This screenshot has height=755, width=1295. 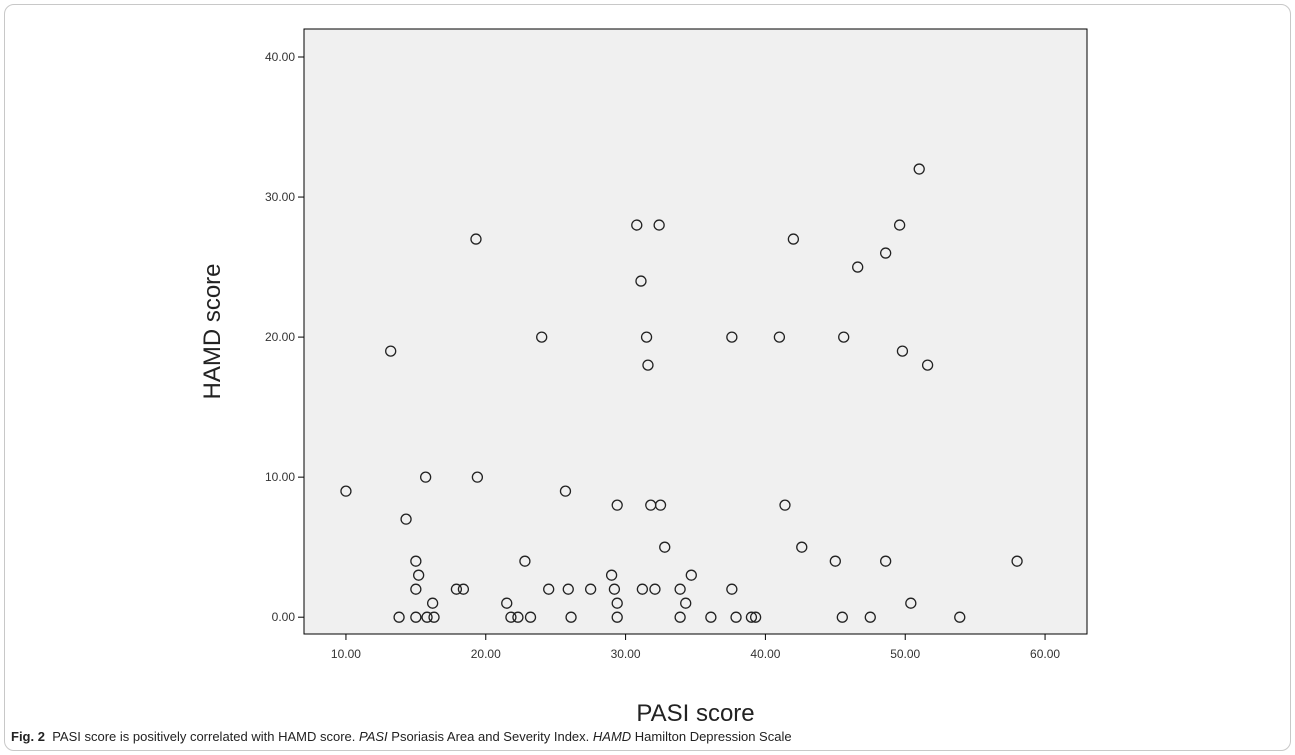 I want to click on y-tick-label: 10.00, so click(x=280, y=477).